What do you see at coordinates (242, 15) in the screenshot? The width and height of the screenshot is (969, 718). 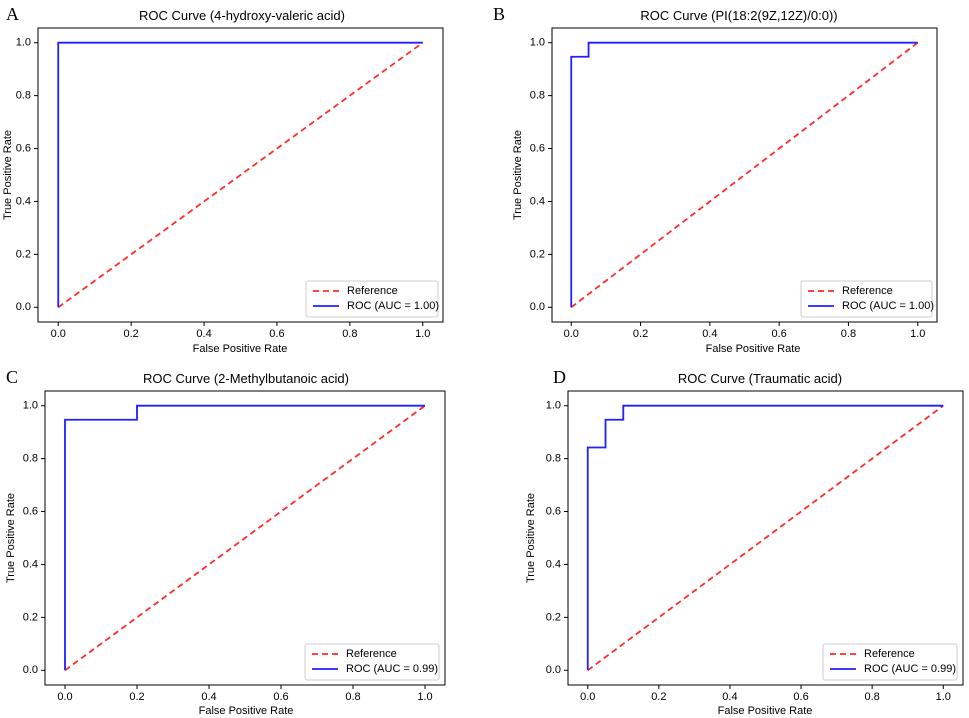 I see `chart-title: ROC Curve (4-hydroxy-valeric acid)` at bounding box center [242, 15].